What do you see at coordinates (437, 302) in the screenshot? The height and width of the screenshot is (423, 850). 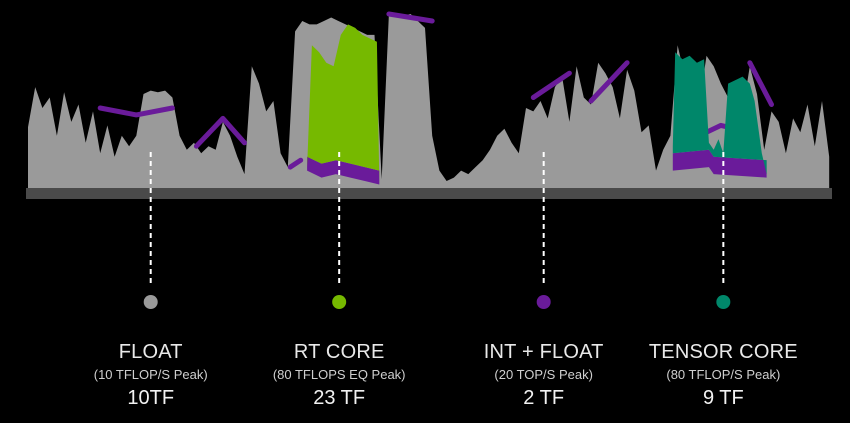 I see `series-markers` at bounding box center [437, 302].